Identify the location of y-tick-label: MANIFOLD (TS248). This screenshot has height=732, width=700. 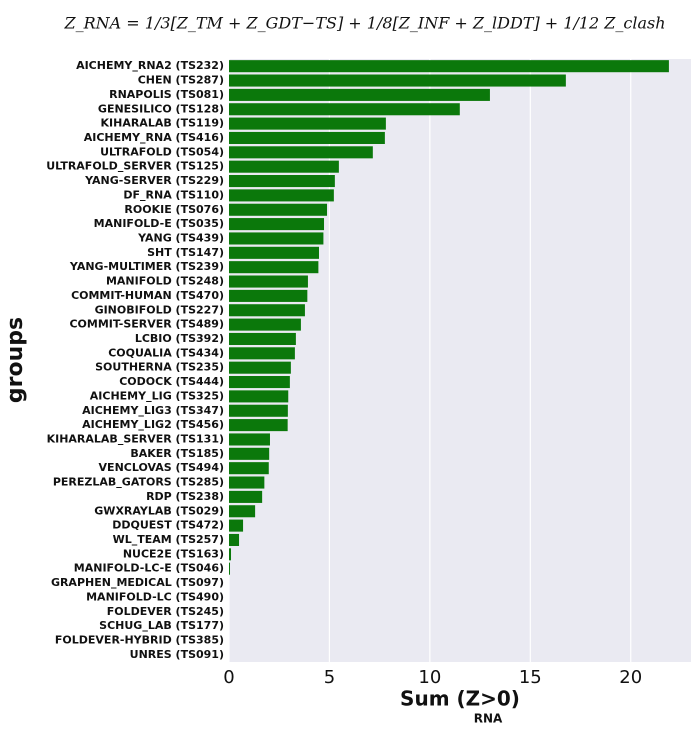
(165, 281).